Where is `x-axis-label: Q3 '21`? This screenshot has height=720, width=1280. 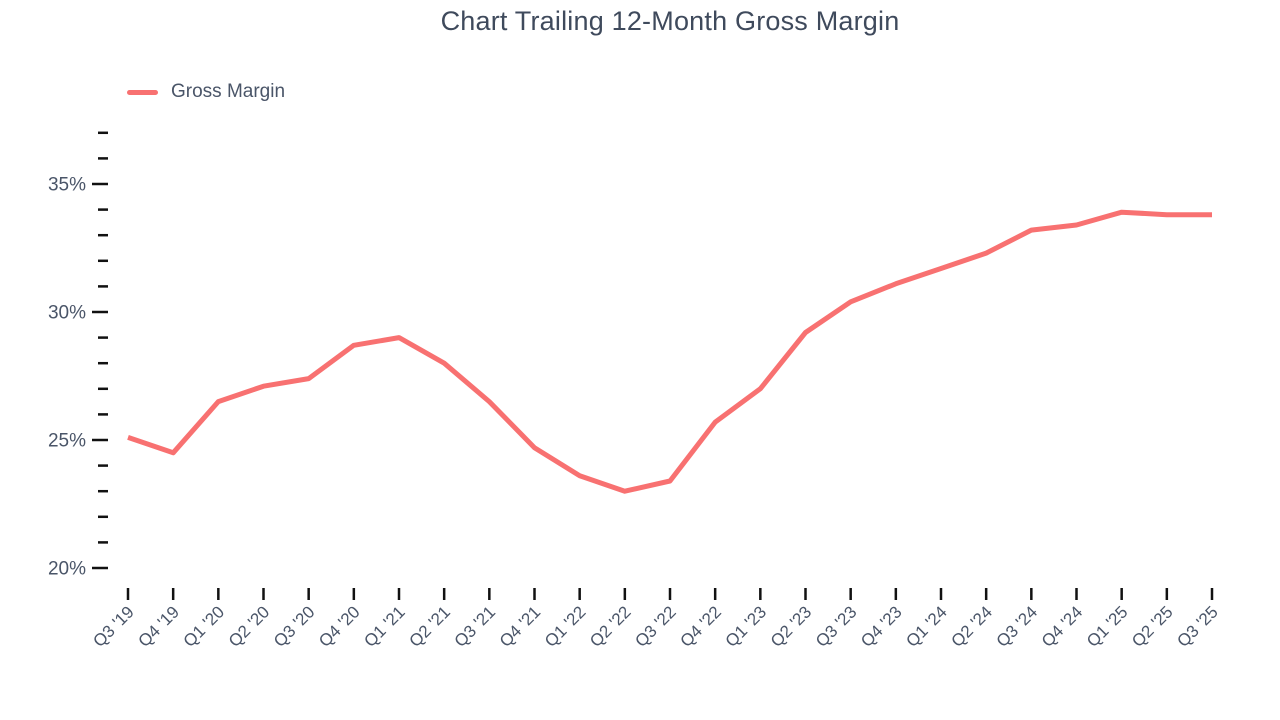
x-axis-label: Q3 '21 is located at coordinates (475, 626).